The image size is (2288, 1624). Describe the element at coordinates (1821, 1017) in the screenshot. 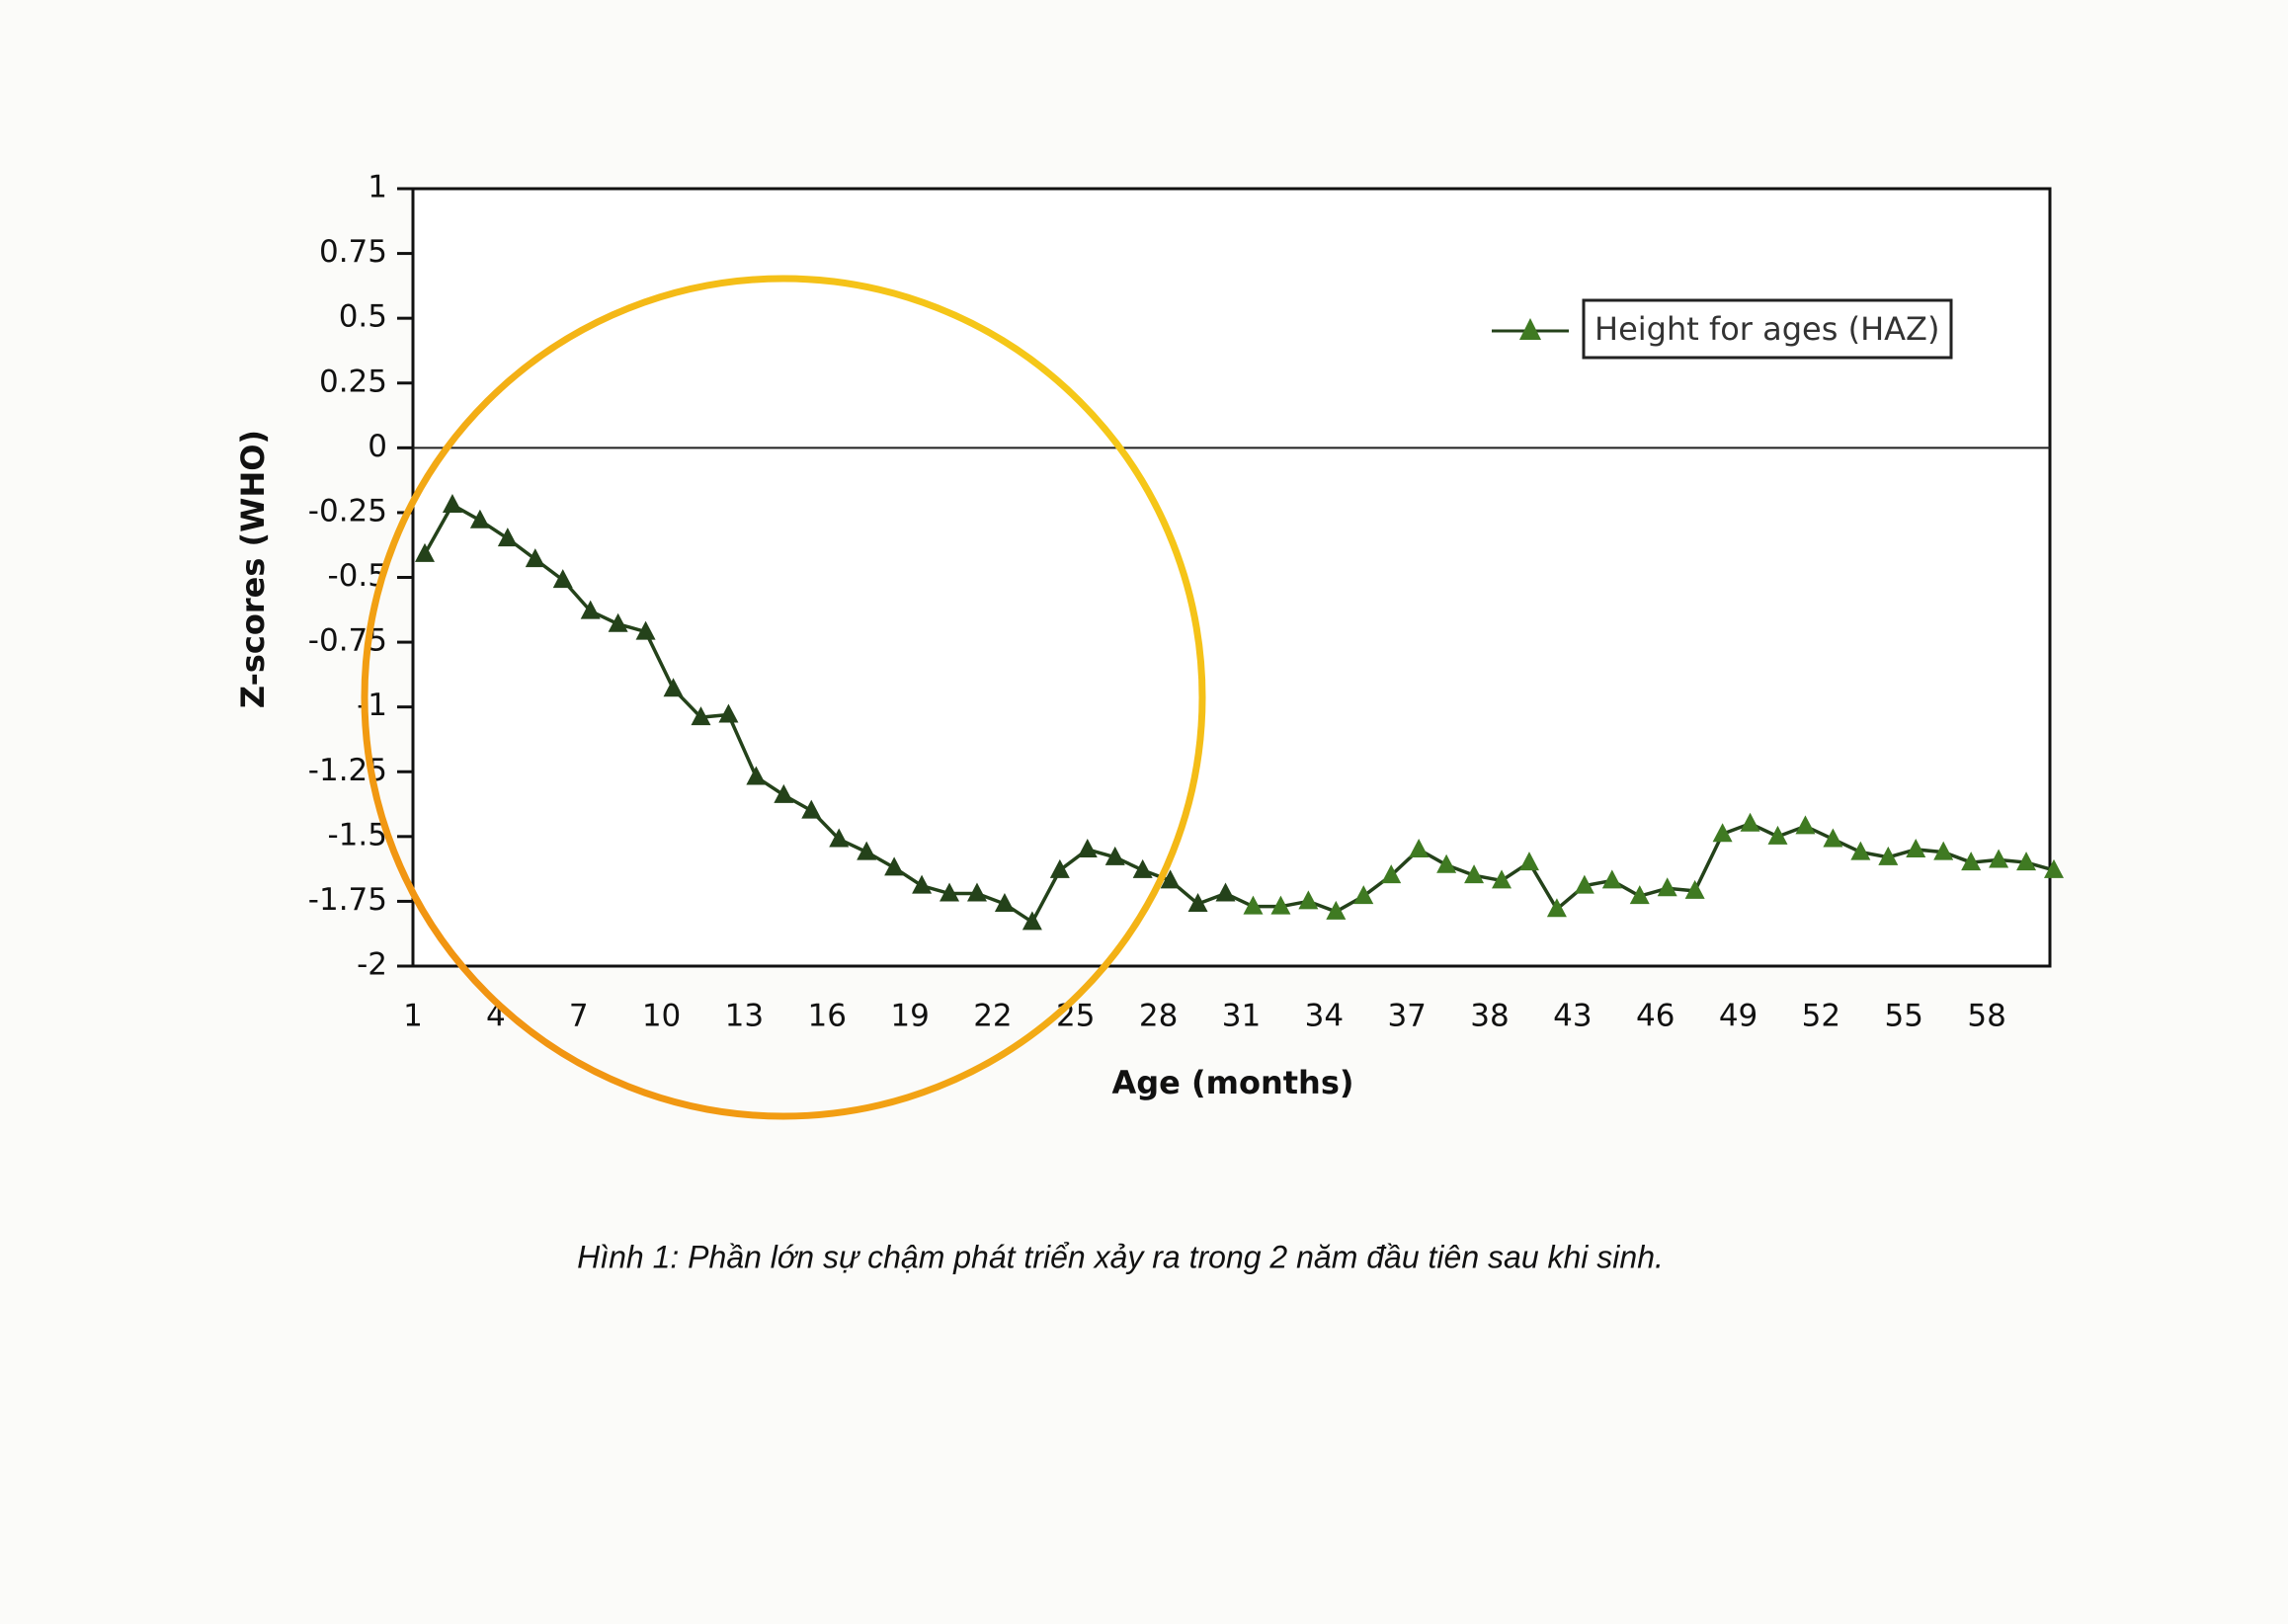

I see `x-tick-label: 52` at that location.